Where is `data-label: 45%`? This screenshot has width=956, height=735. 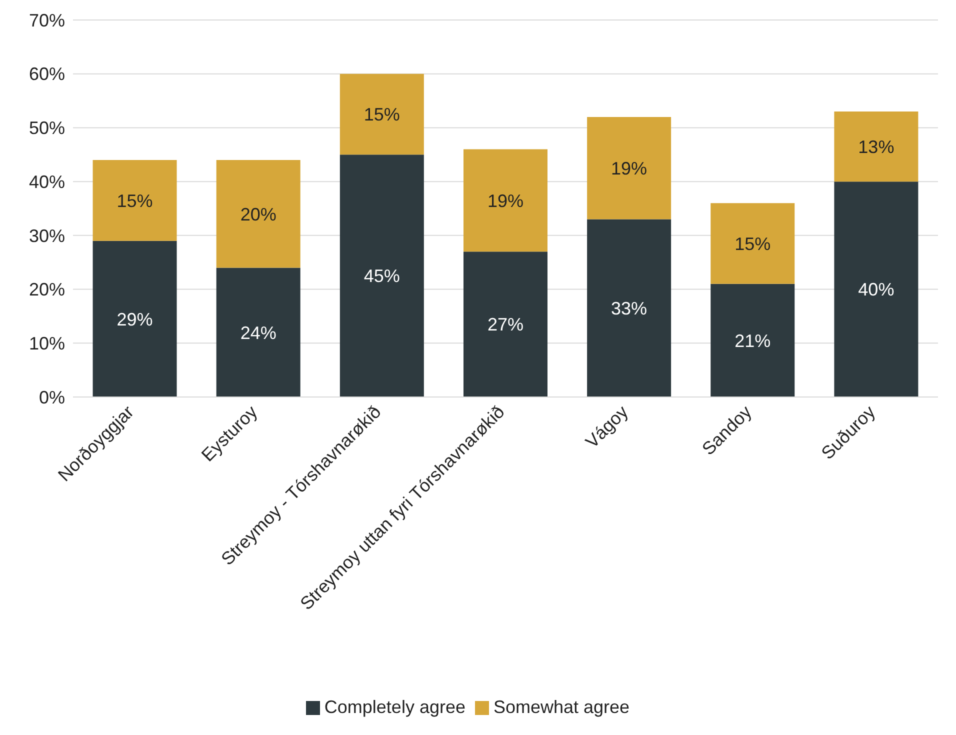
data-label: 45% is located at coordinates (382, 276).